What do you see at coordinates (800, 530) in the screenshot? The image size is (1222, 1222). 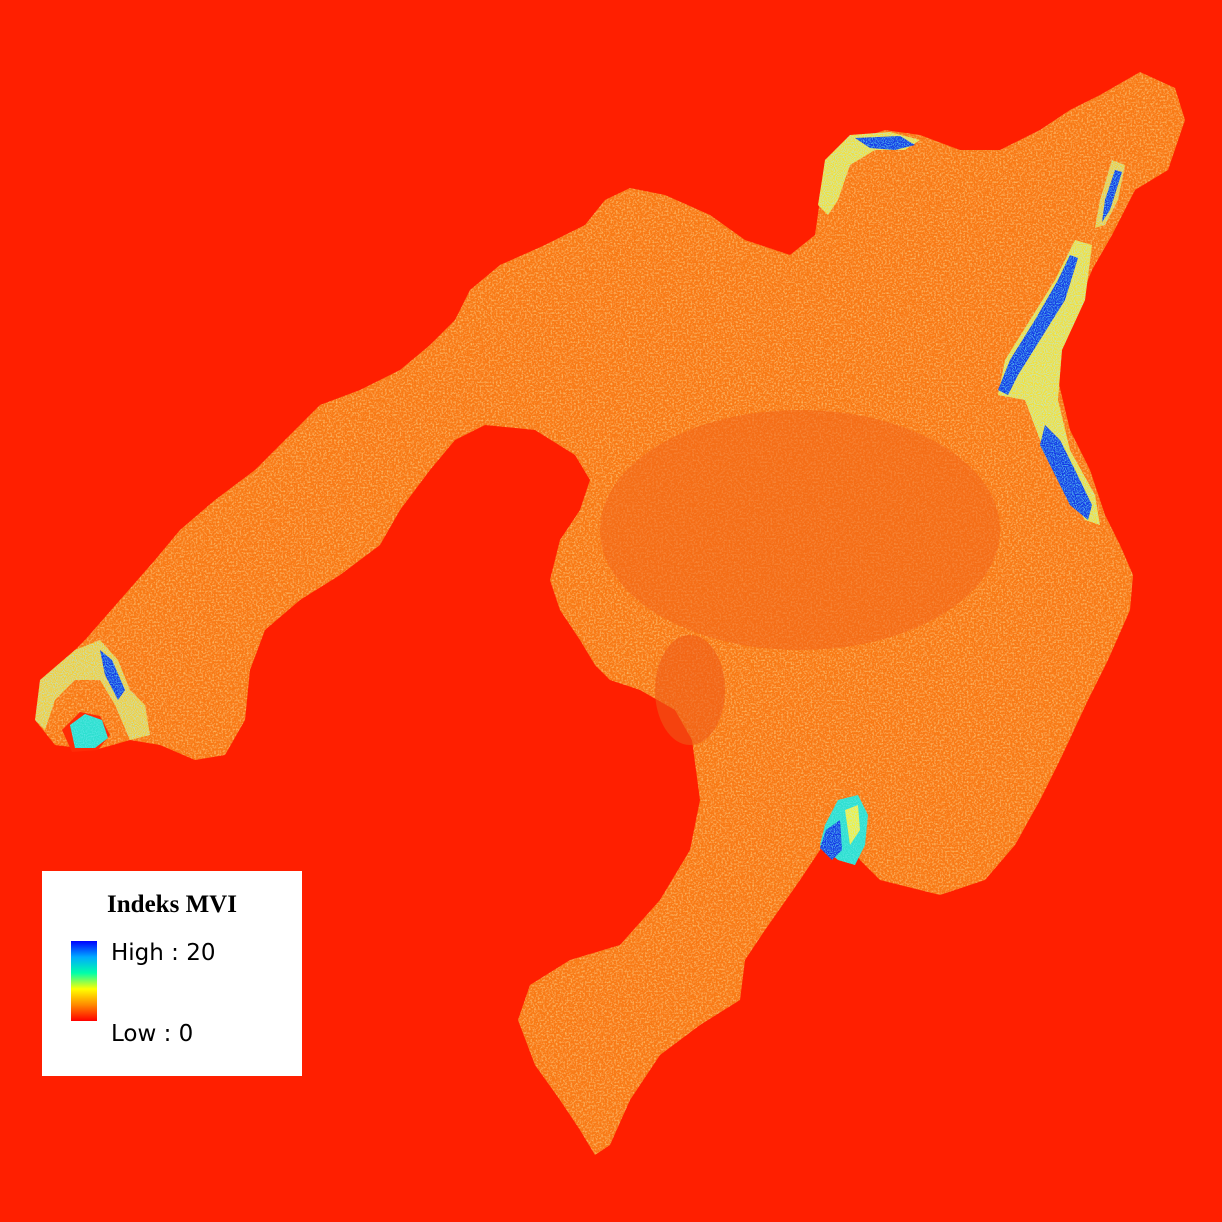 I see `interior-dark-zone` at bounding box center [800, 530].